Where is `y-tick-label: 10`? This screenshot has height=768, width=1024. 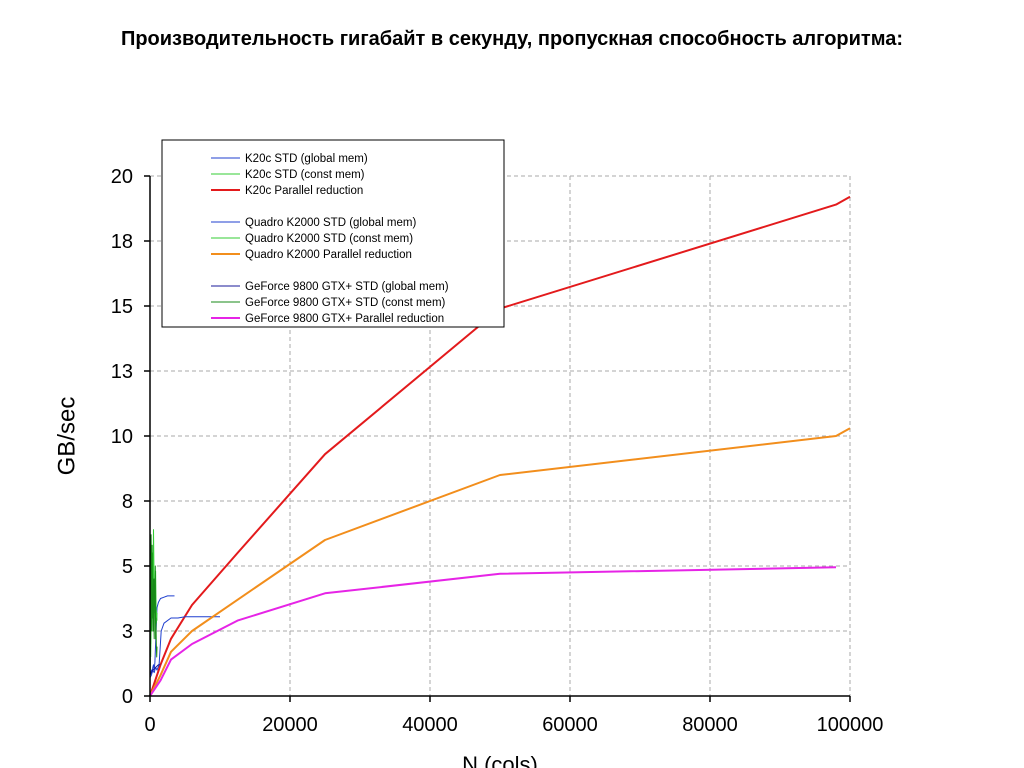 y-tick-label: 10 is located at coordinates (122, 437).